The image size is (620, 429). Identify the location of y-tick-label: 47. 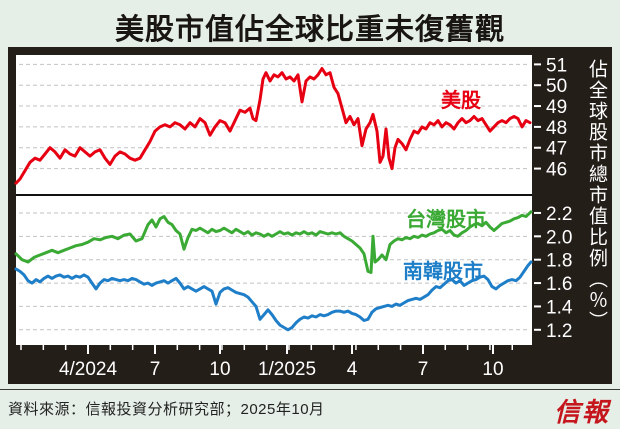
(556, 149).